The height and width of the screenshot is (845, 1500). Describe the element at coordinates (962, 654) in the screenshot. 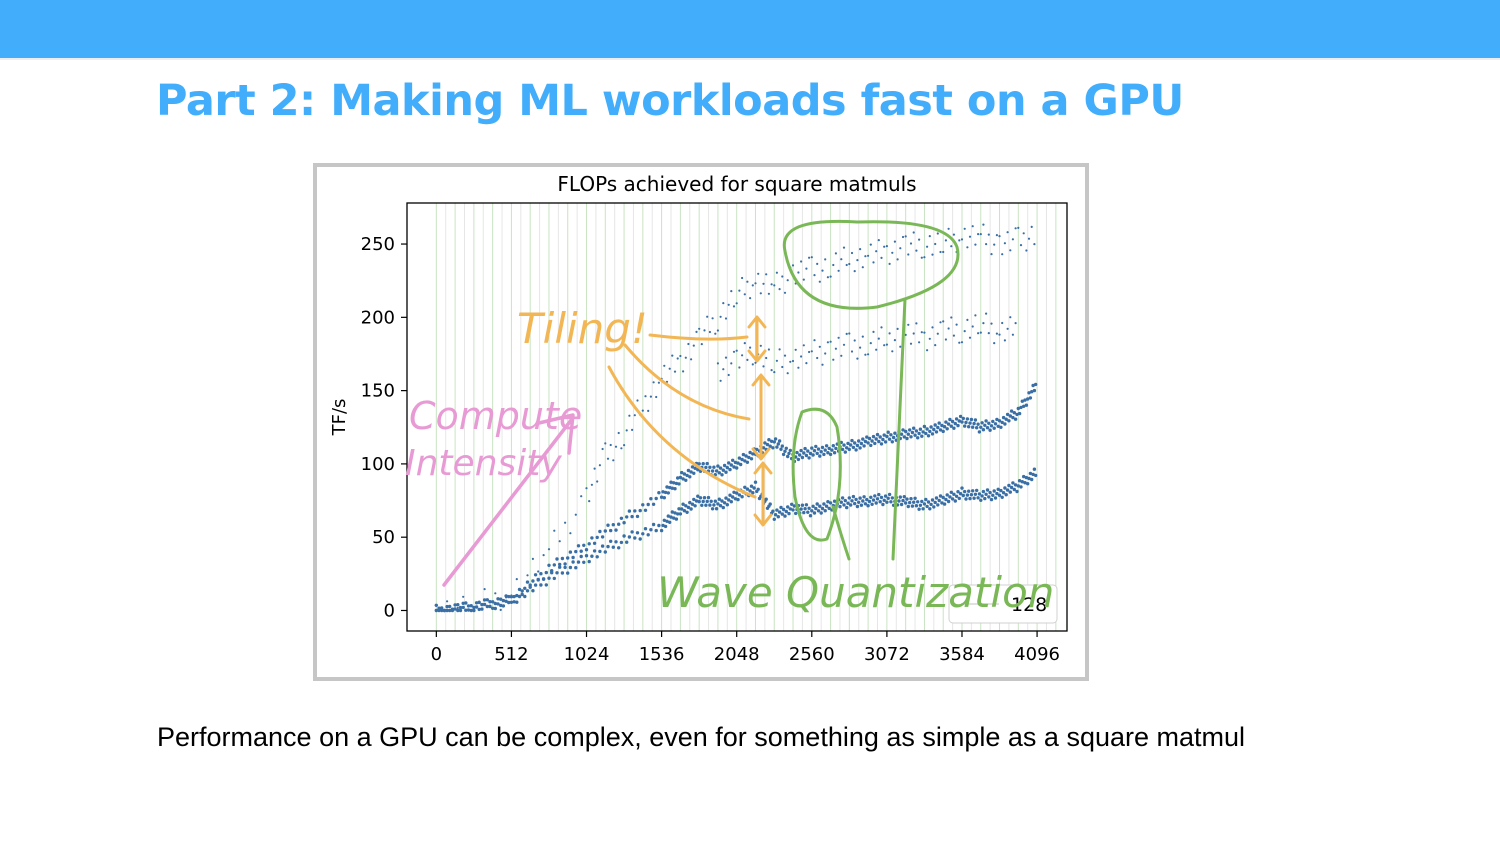

I see `x-tick-label: 3584` at that location.